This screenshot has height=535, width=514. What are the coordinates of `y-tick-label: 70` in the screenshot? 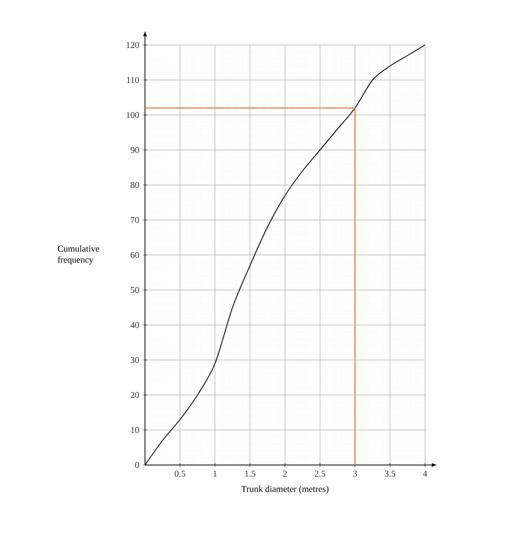 It's located at (134, 220).